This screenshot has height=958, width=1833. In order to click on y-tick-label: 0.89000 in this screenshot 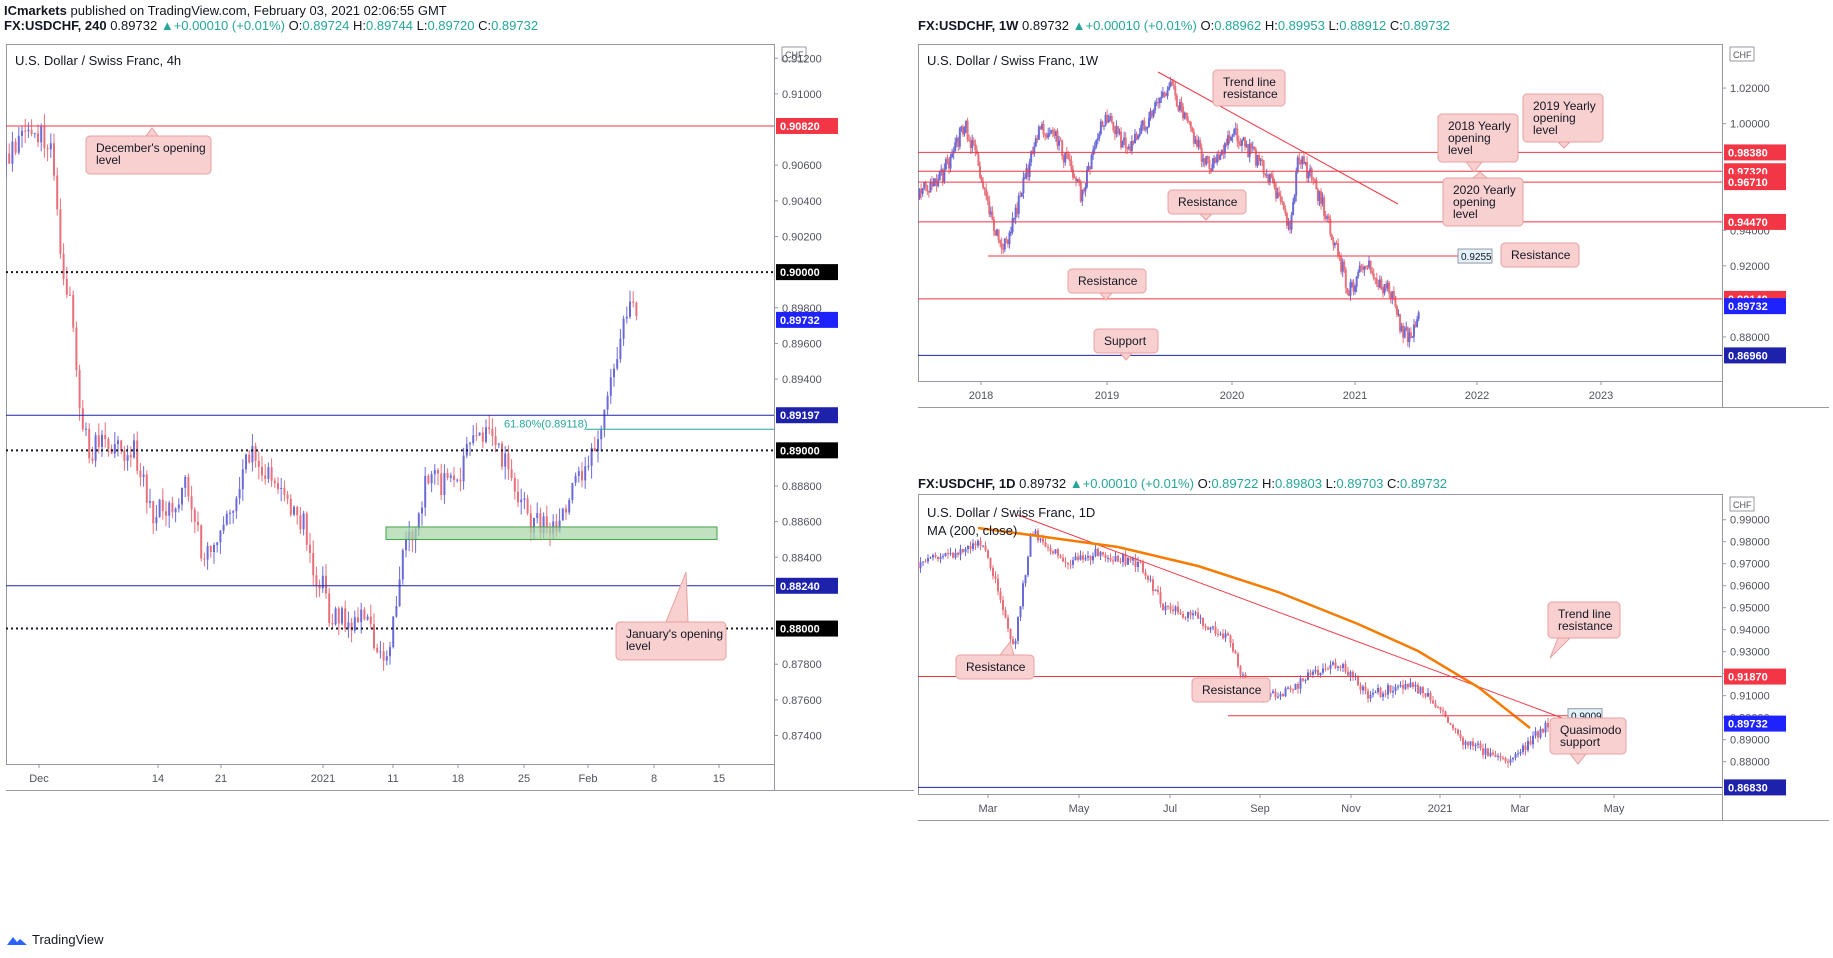, I will do `click(1750, 741)`.